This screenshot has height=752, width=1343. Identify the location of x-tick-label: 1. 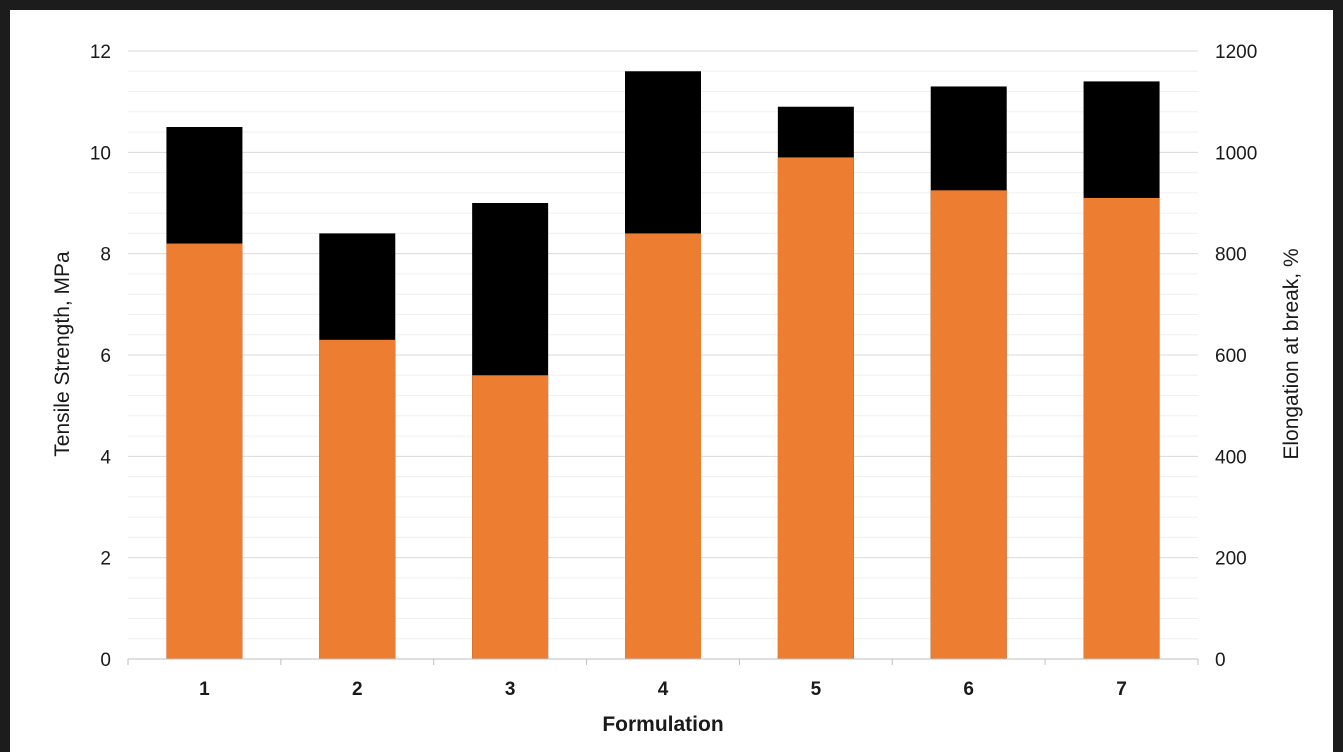
(204, 689).